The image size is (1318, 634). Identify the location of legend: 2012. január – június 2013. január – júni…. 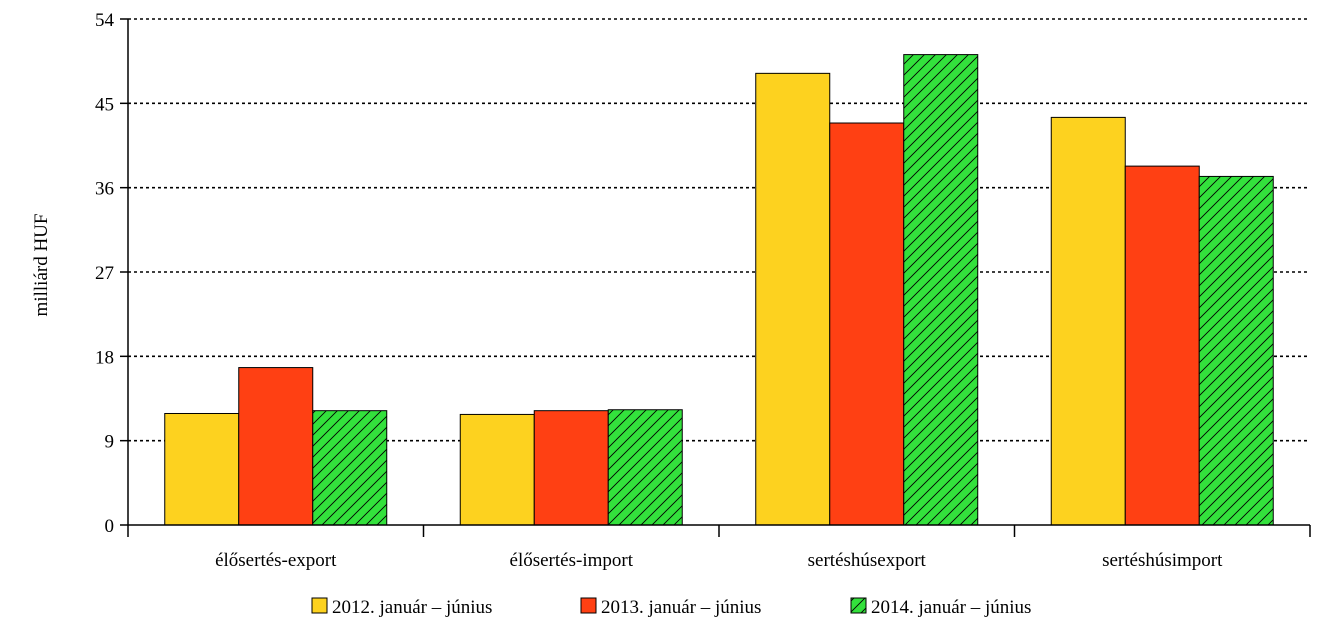
(671, 607).